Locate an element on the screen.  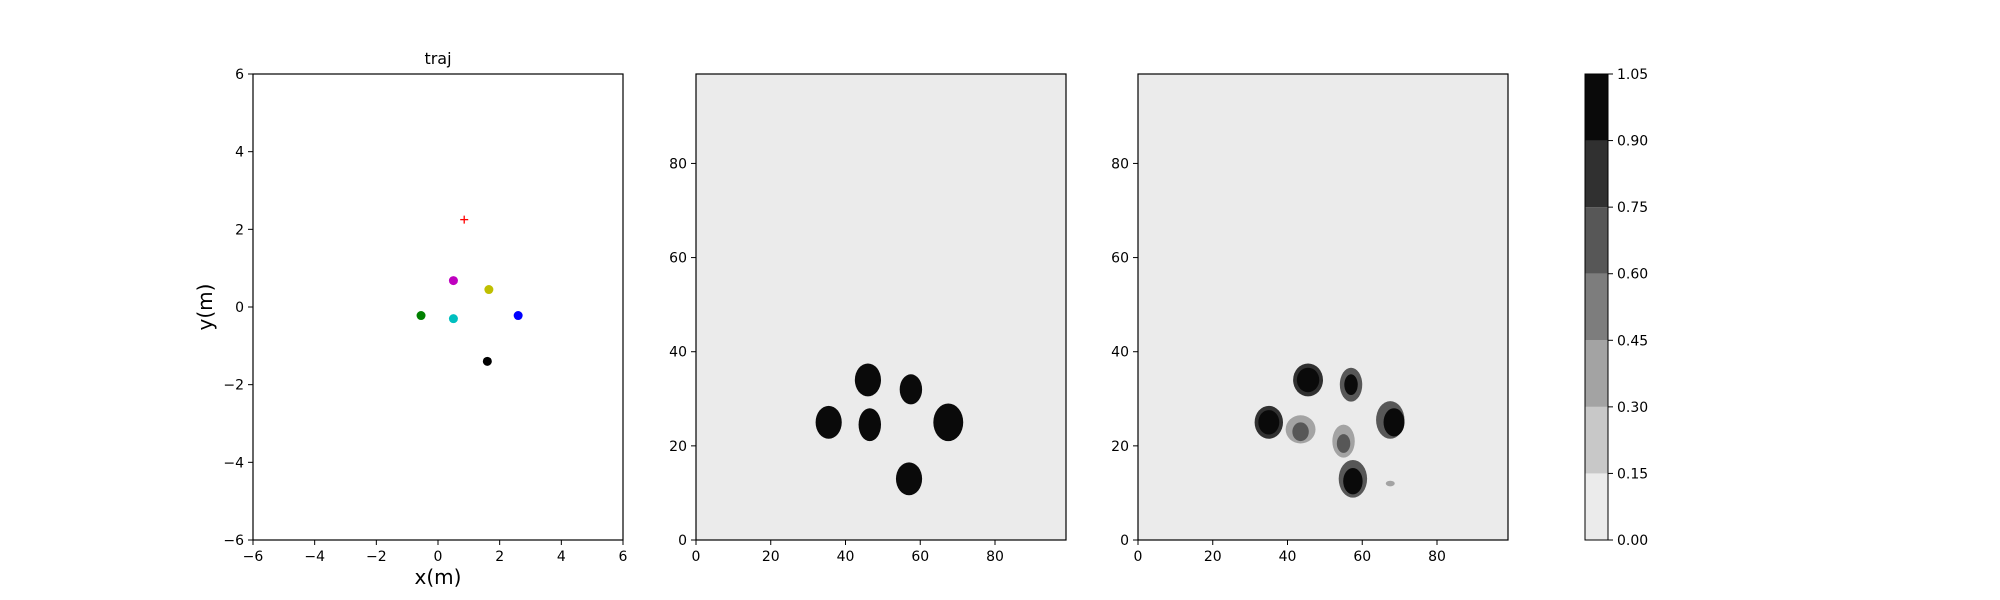
heatmap-2-x-tick-label: 80 is located at coordinates (1437, 557).